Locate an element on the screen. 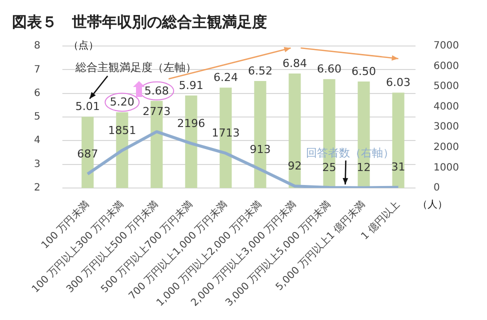 This screenshot has width=487, height=320. data-label: 6.03 is located at coordinates (398, 82).